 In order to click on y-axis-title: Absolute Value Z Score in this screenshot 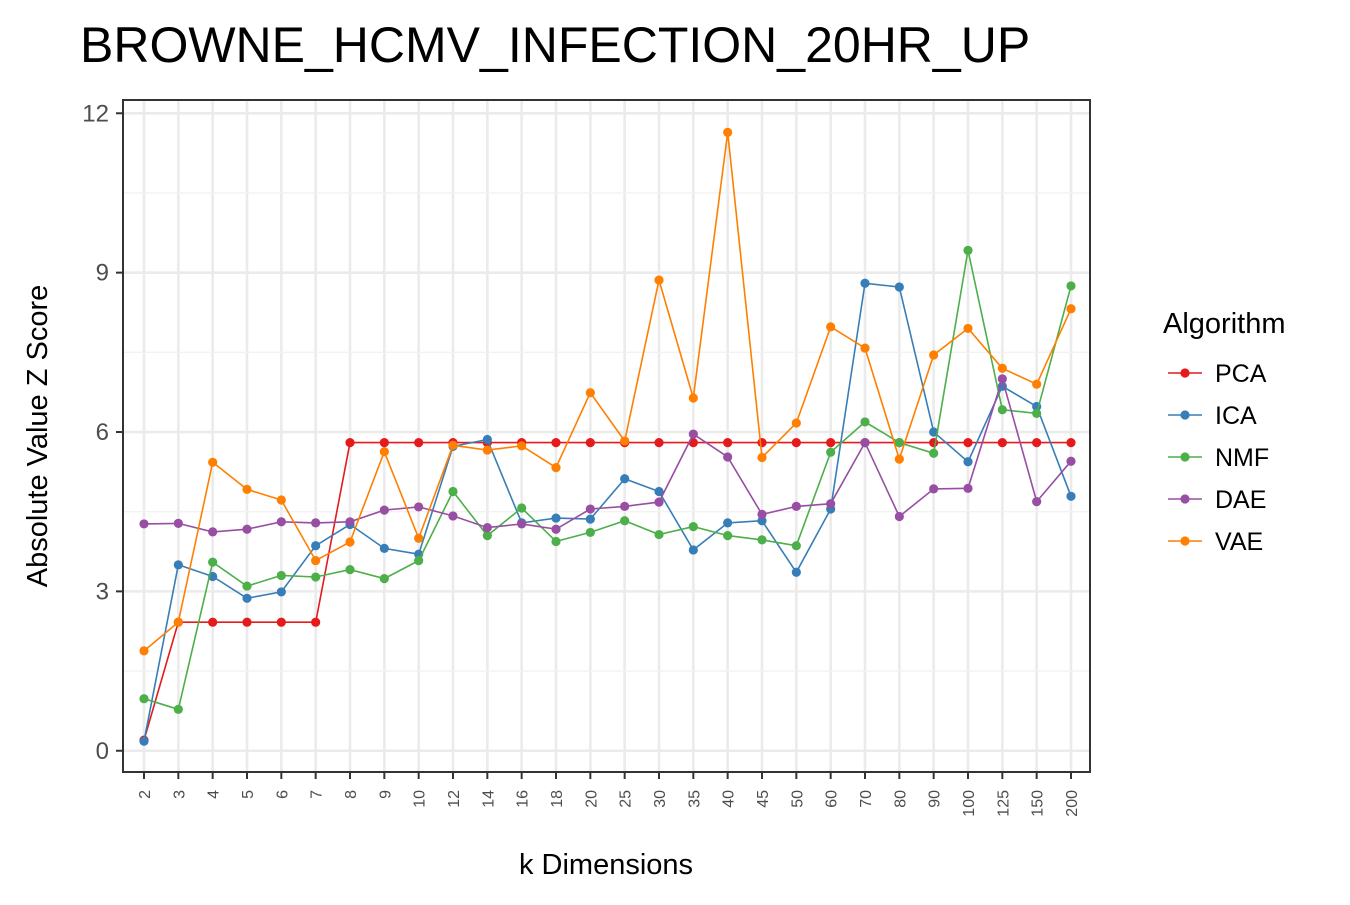, I will do `click(38, 436)`.